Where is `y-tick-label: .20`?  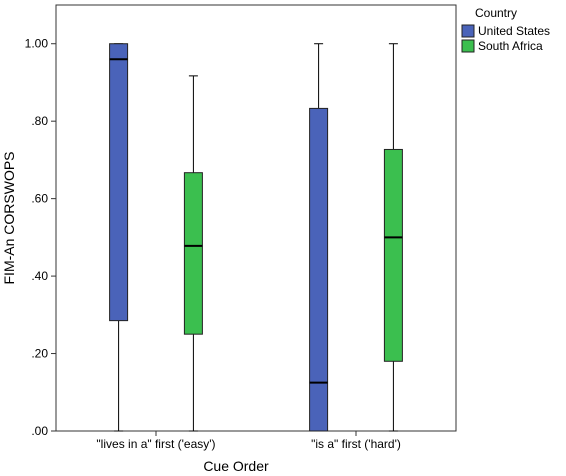 y-tick-label: .20 is located at coordinates (39, 354).